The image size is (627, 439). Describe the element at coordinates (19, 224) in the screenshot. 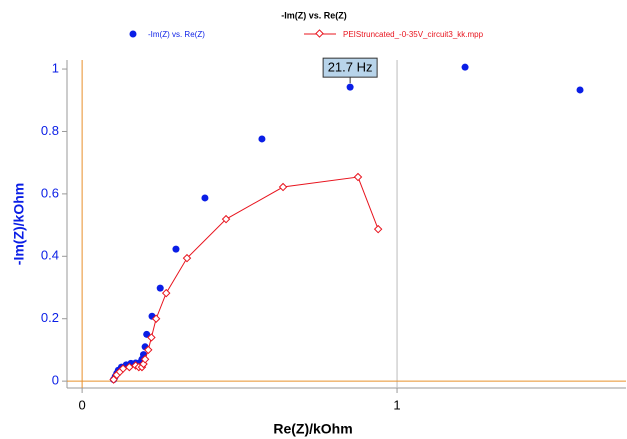

I see `y-axis-label: -Im(Z)/kOhm` at that location.